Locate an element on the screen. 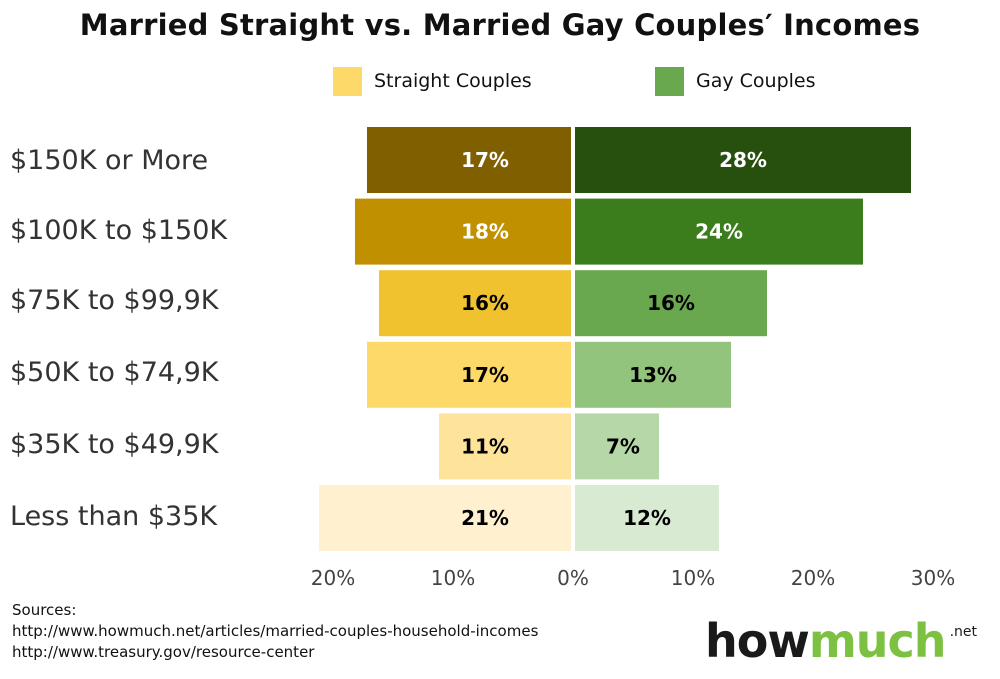  category-label: $35K to $49,9K is located at coordinates (114, 444).